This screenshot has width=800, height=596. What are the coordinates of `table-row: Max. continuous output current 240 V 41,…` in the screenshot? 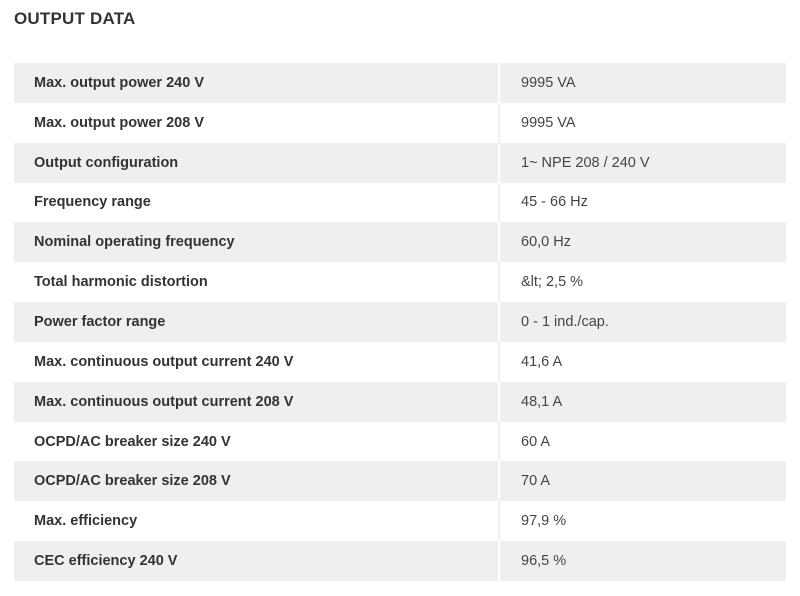 It's located at (400, 361).